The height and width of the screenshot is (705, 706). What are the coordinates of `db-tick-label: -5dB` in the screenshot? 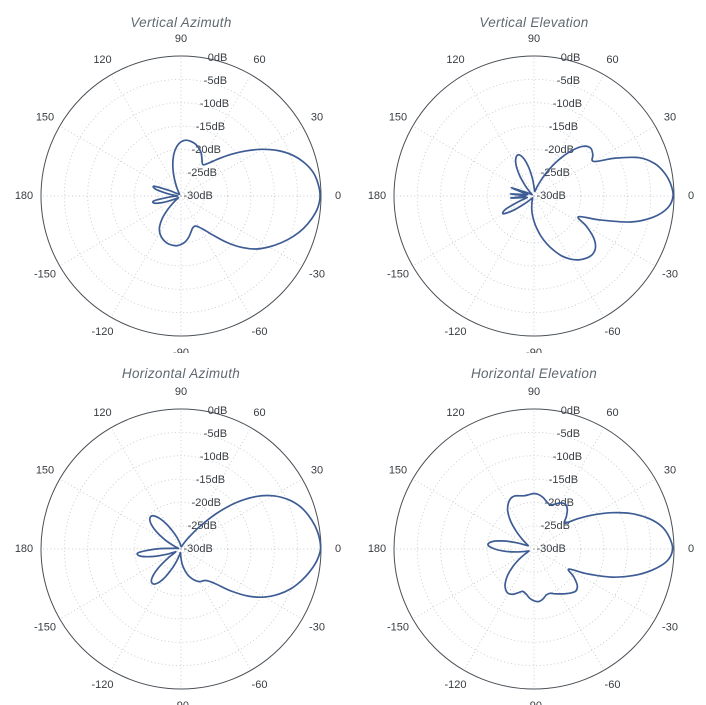 It's located at (568, 434).